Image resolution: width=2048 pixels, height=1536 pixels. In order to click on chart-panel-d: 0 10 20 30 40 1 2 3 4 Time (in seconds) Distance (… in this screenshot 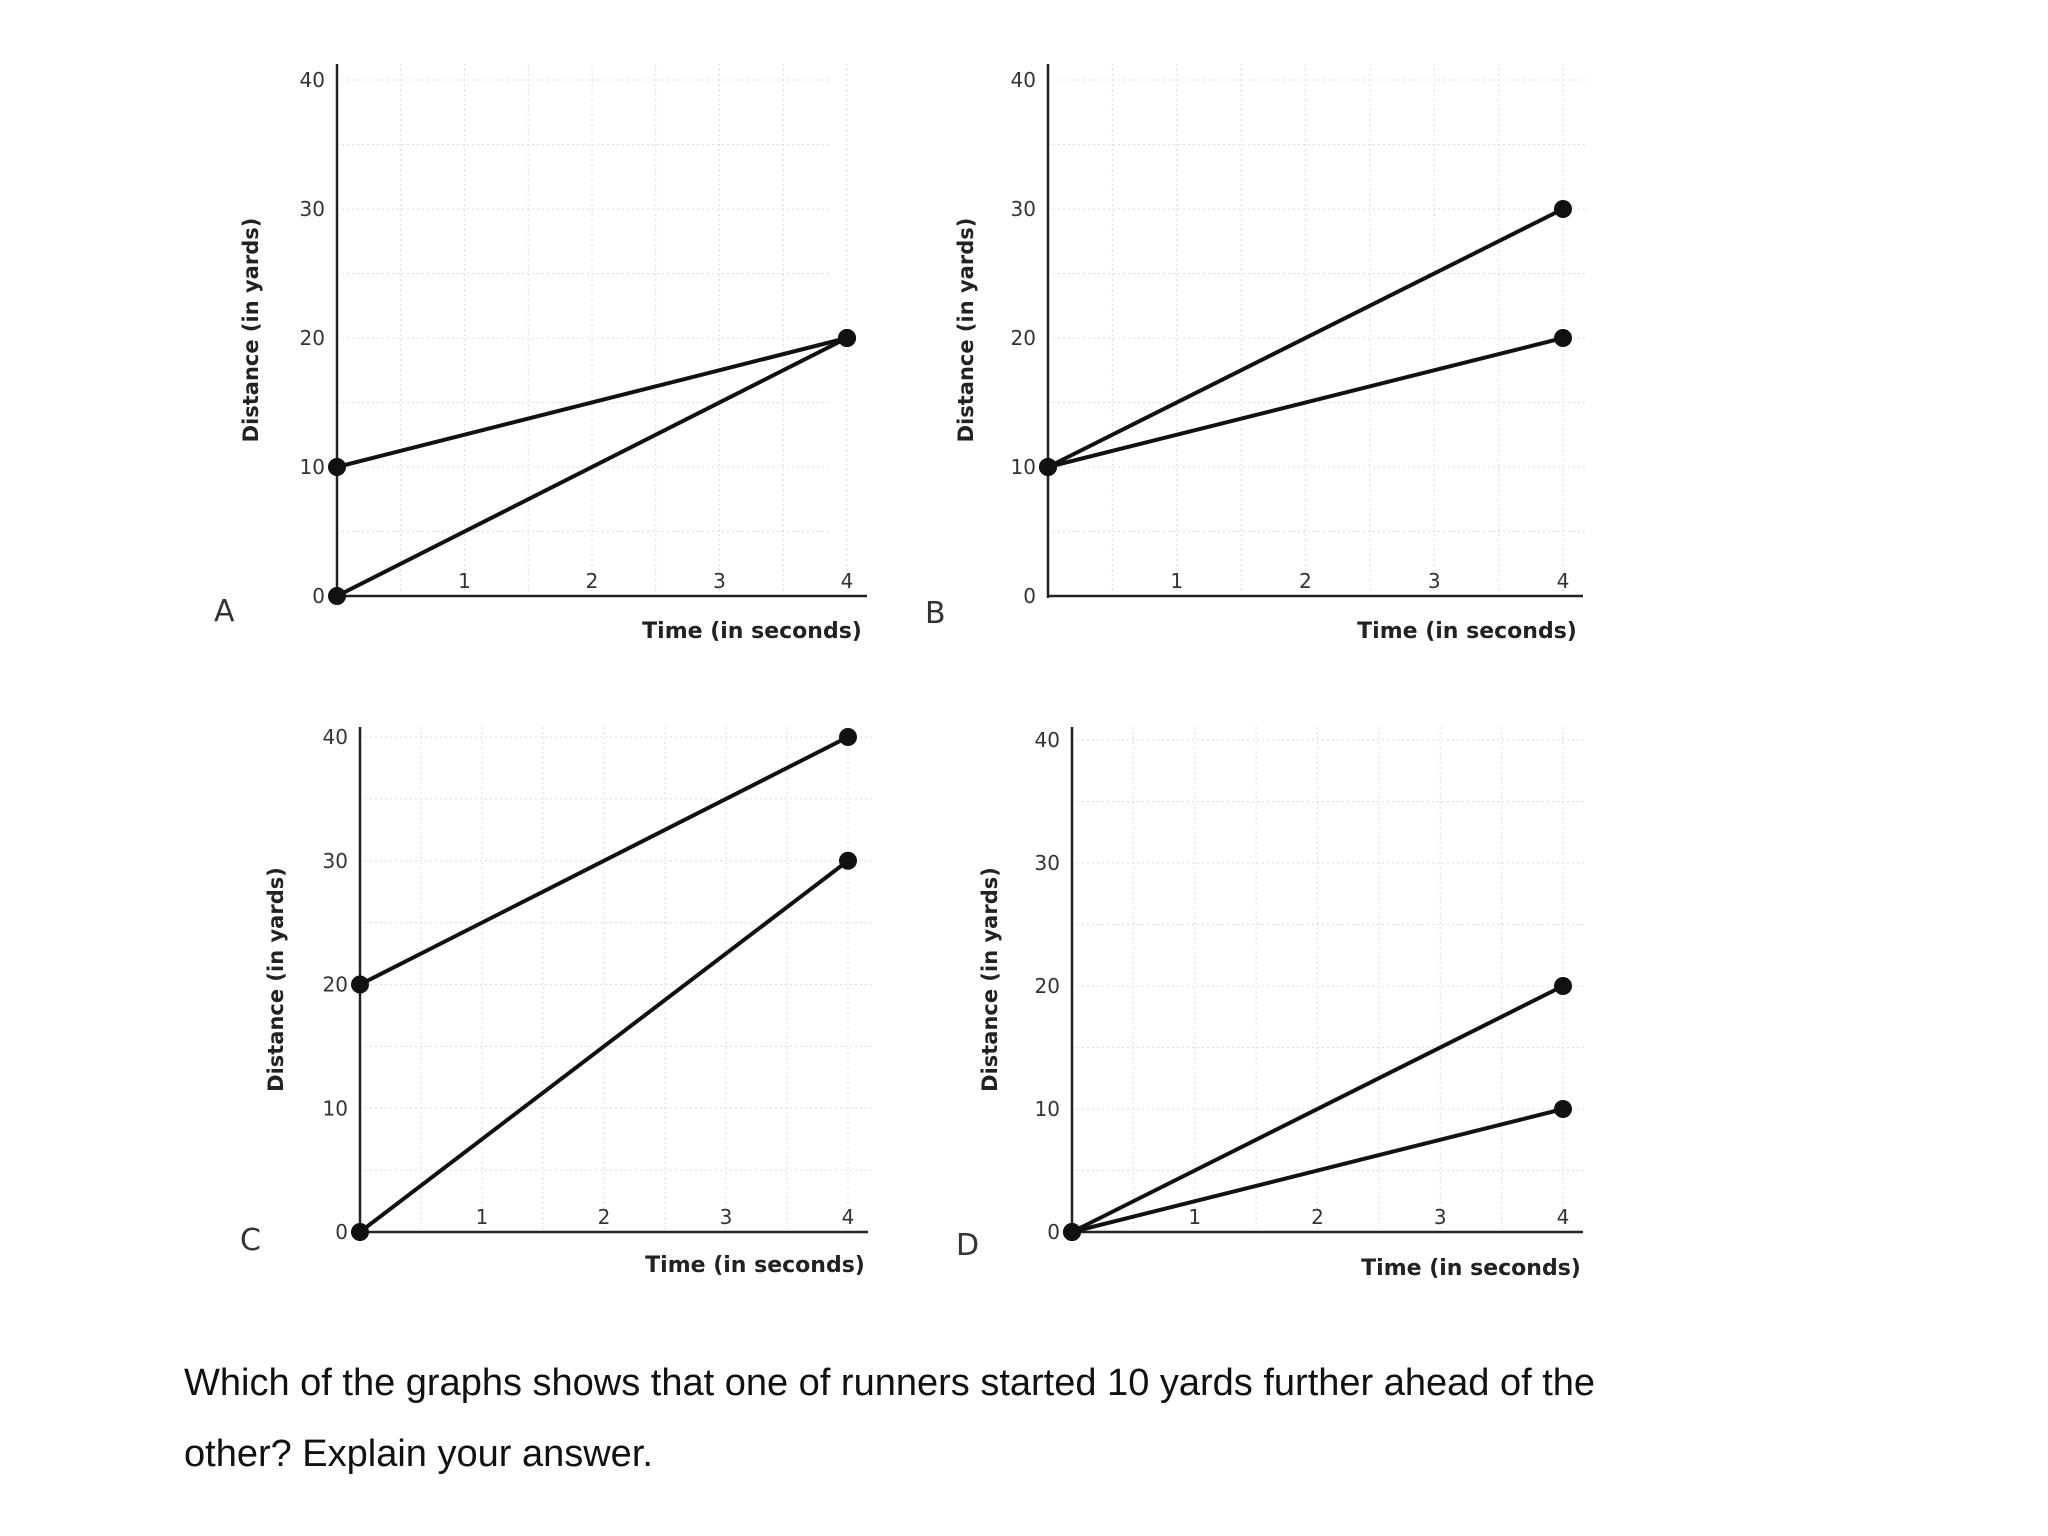, I will do `click(1281, 1004)`.